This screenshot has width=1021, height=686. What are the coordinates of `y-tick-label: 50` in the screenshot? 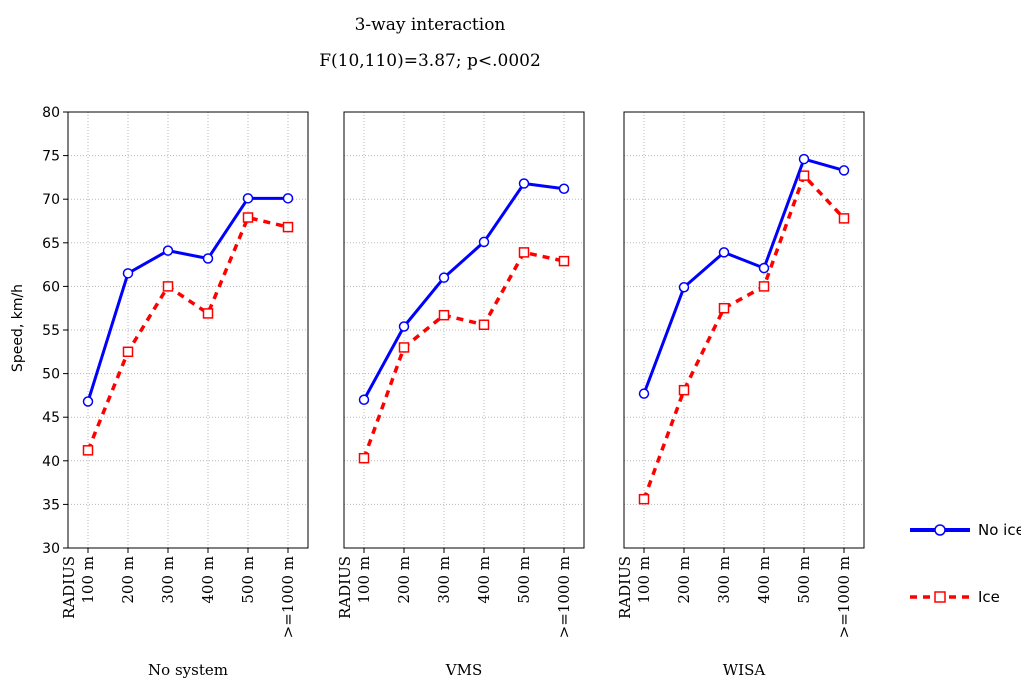 It's located at (51, 375).